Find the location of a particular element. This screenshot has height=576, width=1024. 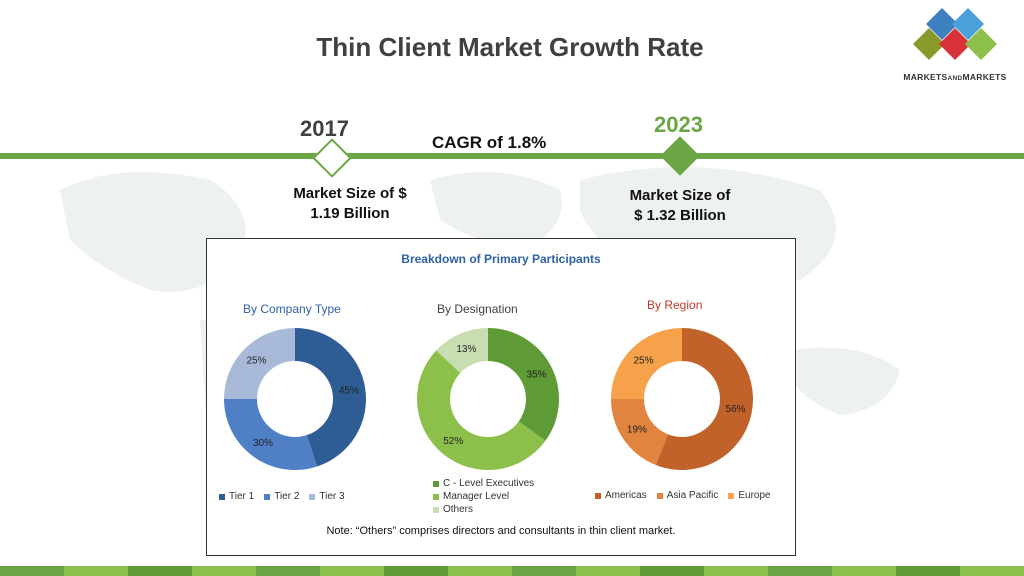

legend-label: Europe is located at coordinates (754, 495).